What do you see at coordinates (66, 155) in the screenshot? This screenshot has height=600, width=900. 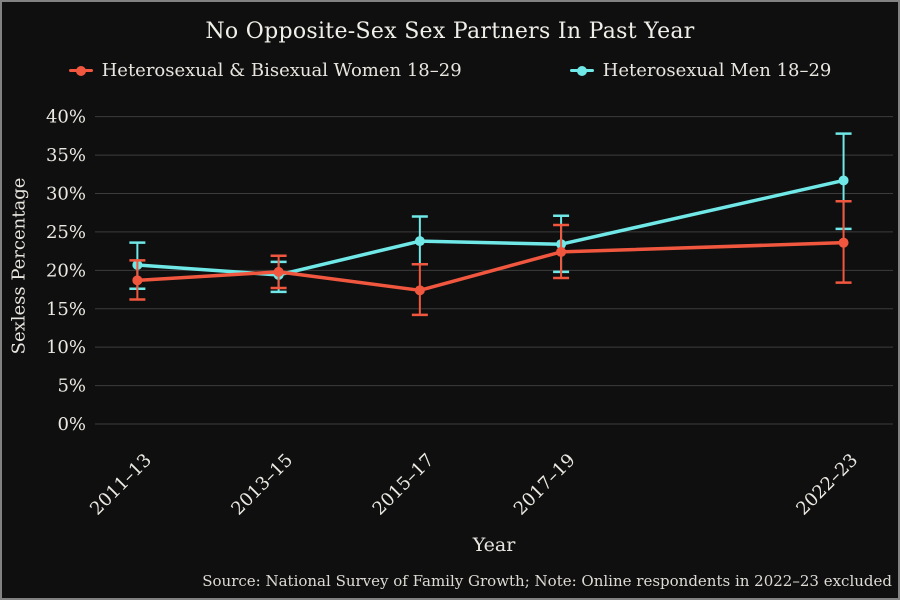 I see `y-tick-label: 35%` at bounding box center [66, 155].